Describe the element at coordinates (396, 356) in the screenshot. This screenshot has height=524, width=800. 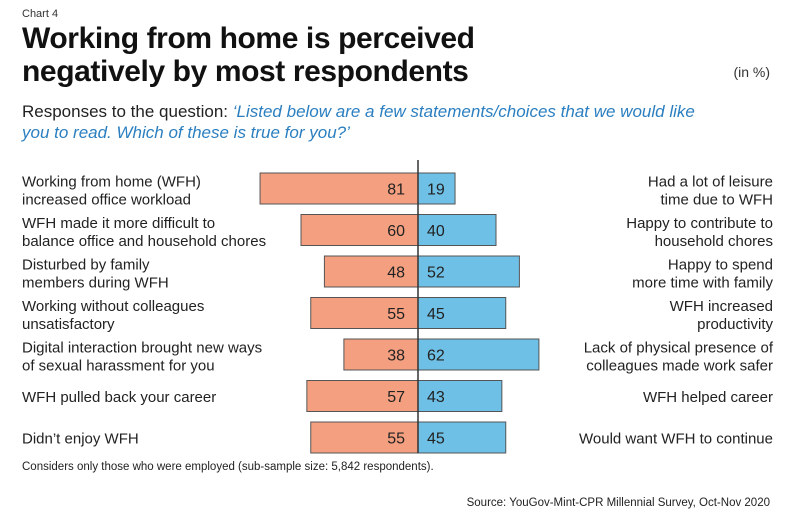
I see `negative-value-label: 38` at that location.